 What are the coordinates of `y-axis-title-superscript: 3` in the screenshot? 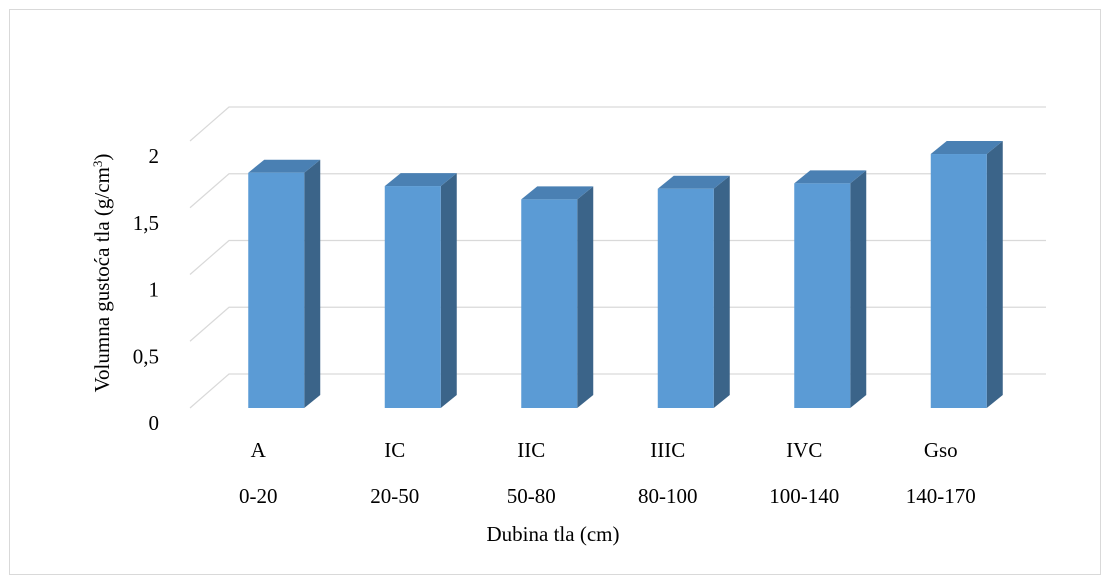 It's located at (97, 164).